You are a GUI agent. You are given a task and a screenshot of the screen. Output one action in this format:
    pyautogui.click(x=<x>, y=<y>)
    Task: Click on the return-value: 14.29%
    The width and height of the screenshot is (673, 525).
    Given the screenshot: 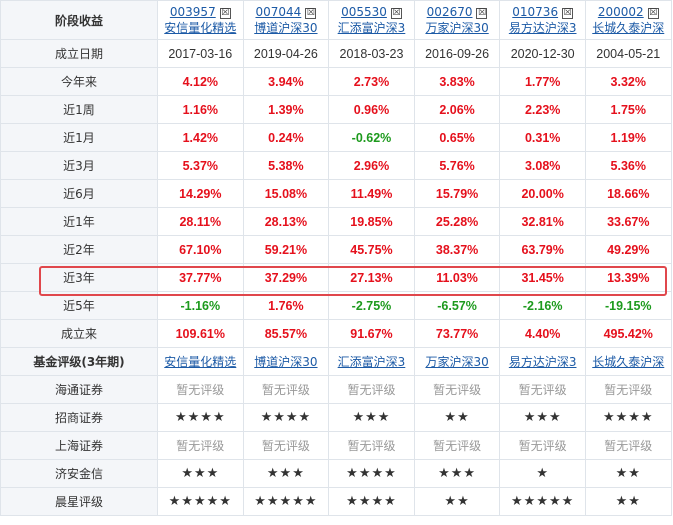 What is the action you would take?
    pyautogui.click(x=200, y=193)
    